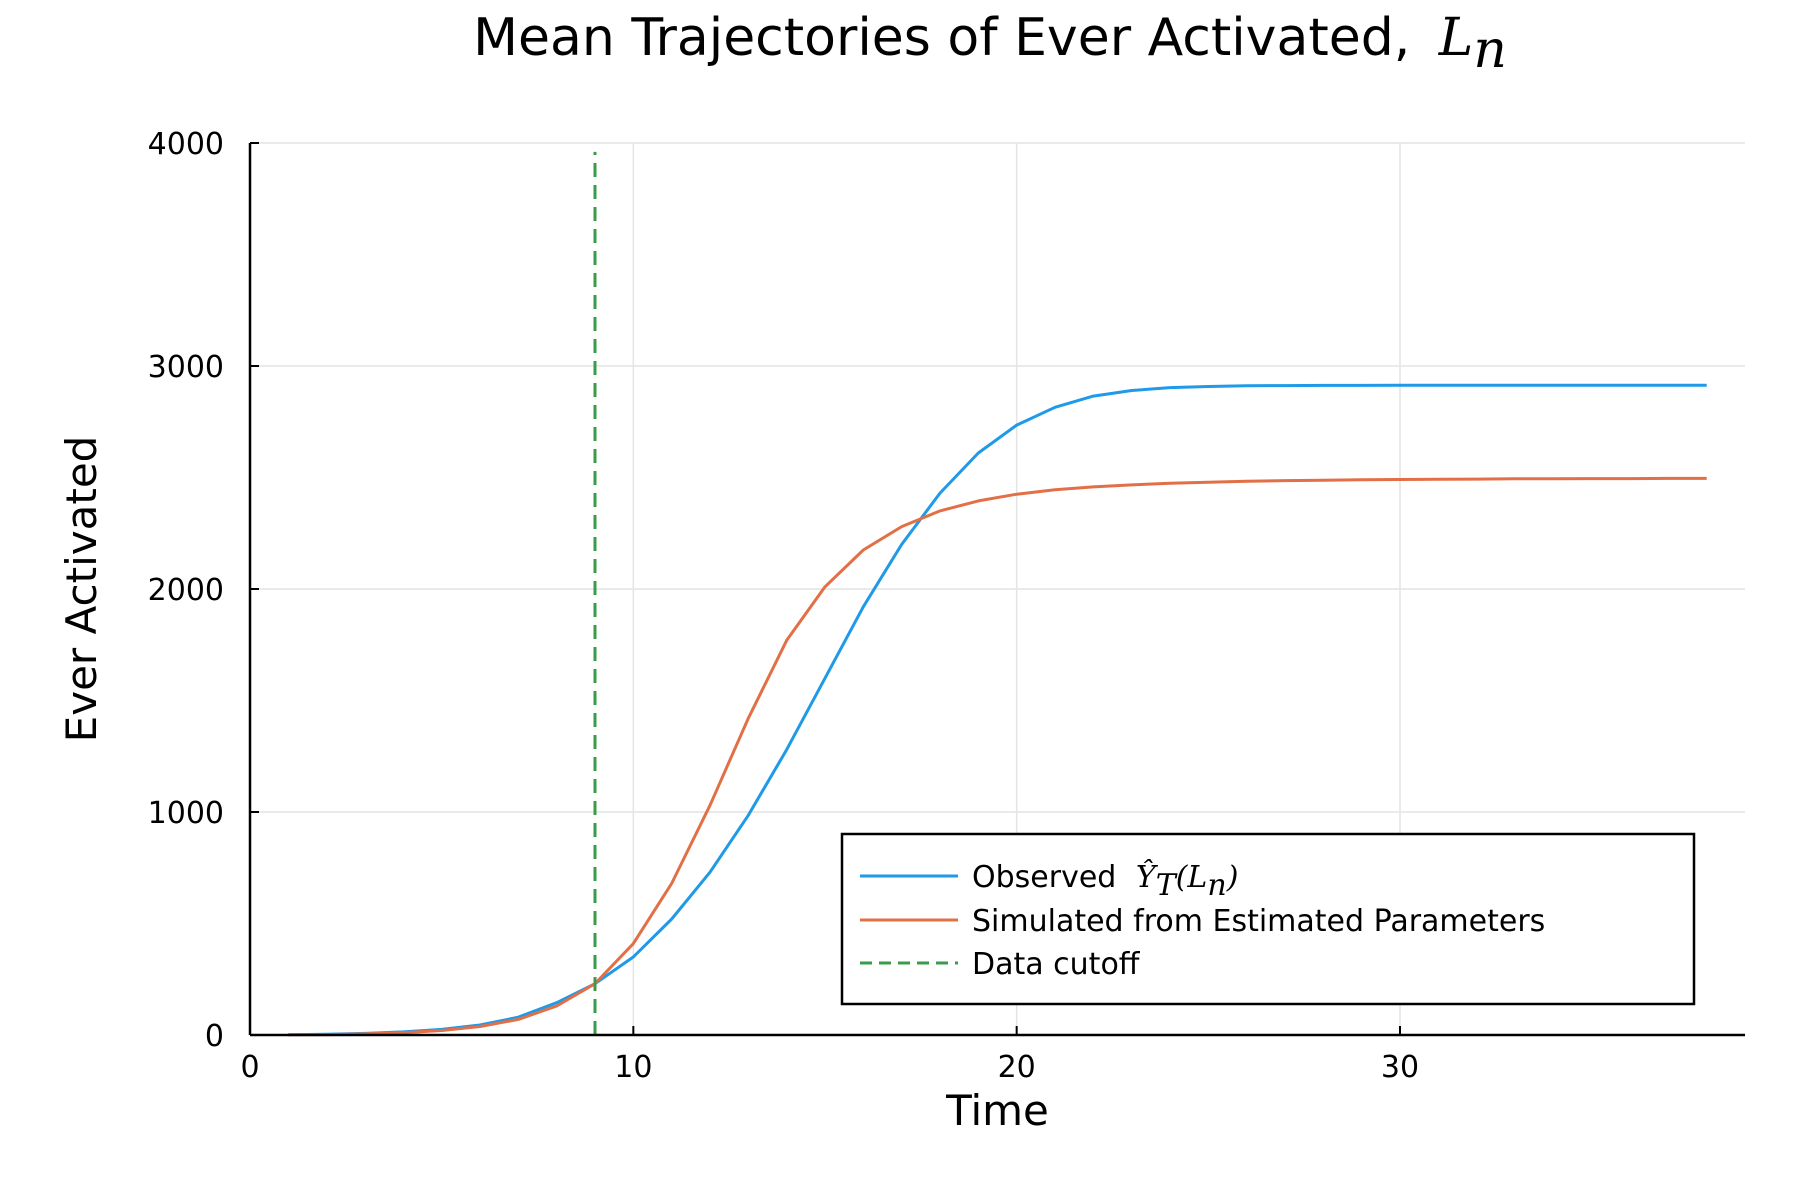  I want to click on legend-label-observed: Observed ŶT(Ln), so click(1105, 881).